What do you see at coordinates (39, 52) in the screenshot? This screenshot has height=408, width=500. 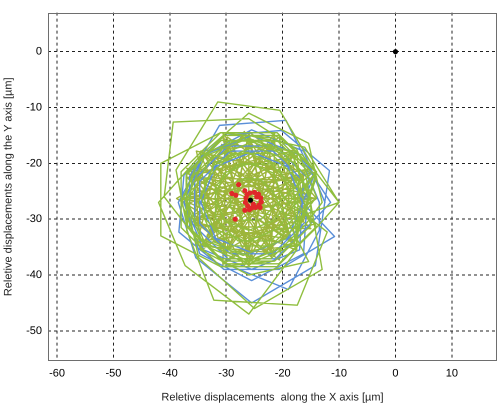 I see `y-tick-label: 0` at bounding box center [39, 52].